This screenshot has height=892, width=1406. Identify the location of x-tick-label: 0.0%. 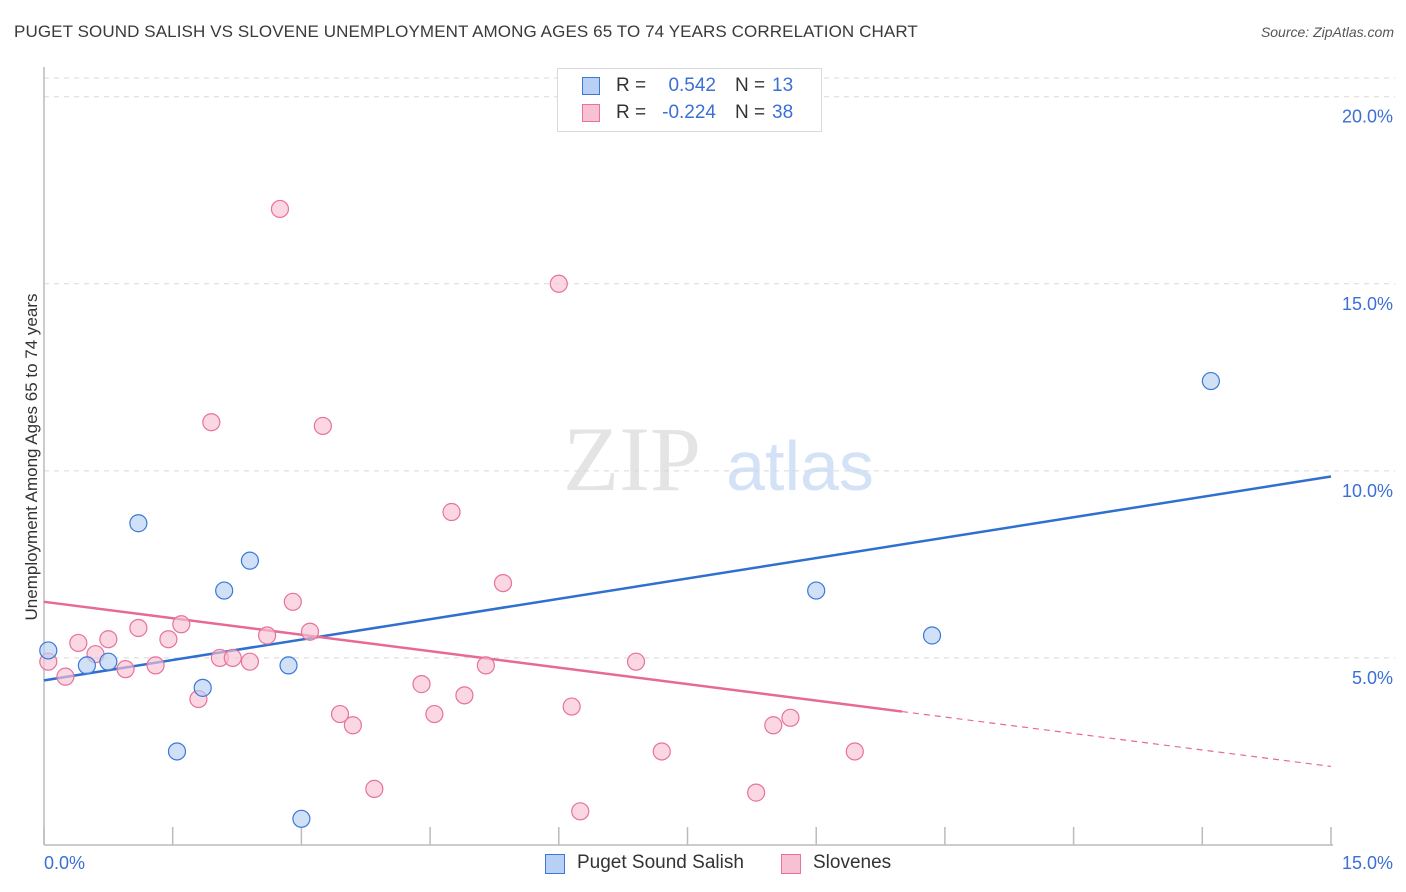
(64, 863).